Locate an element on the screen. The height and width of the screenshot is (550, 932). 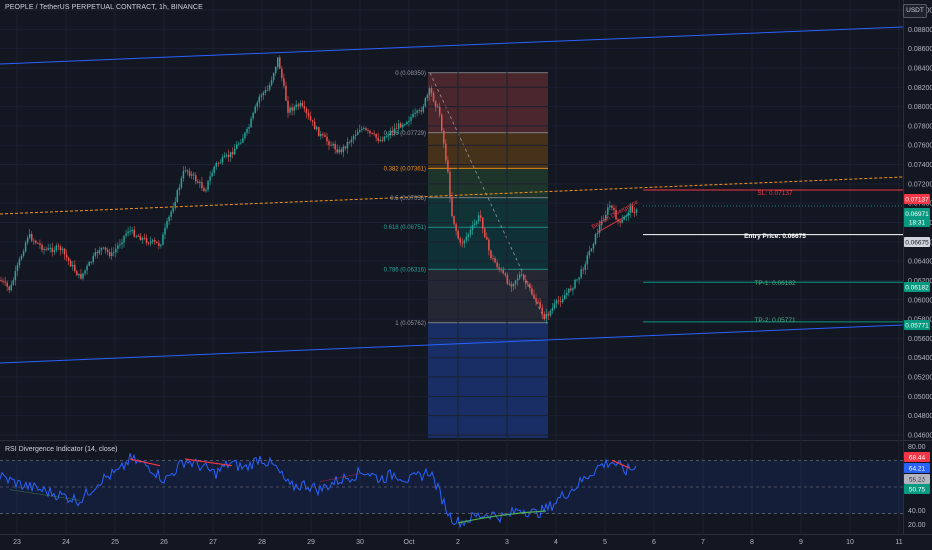
fib-level-label: 0.236 (0.07729) is located at coordinates (405, 134).